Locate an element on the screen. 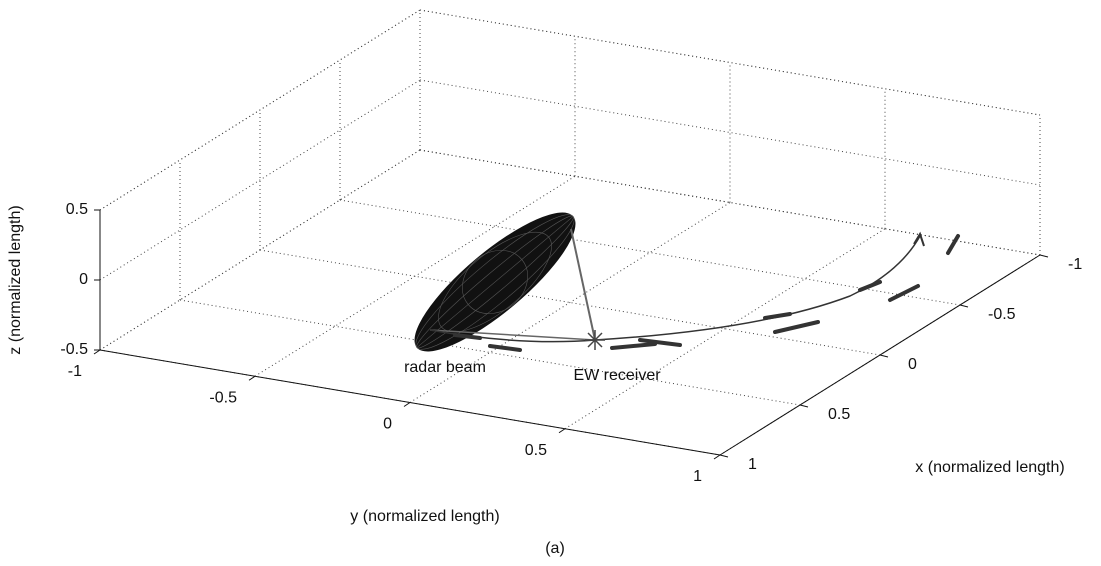  box-edge is located at coordinates (730, 62).